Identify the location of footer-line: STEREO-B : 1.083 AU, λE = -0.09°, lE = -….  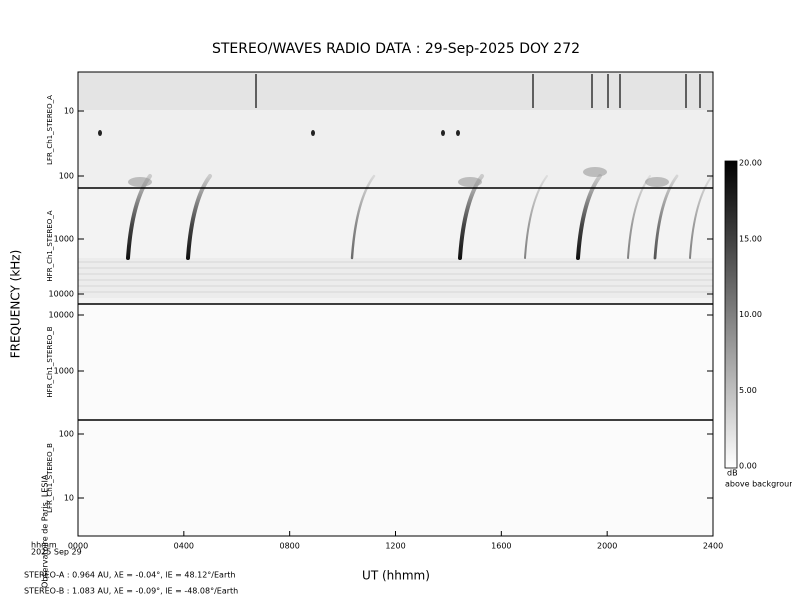
(131, 591).